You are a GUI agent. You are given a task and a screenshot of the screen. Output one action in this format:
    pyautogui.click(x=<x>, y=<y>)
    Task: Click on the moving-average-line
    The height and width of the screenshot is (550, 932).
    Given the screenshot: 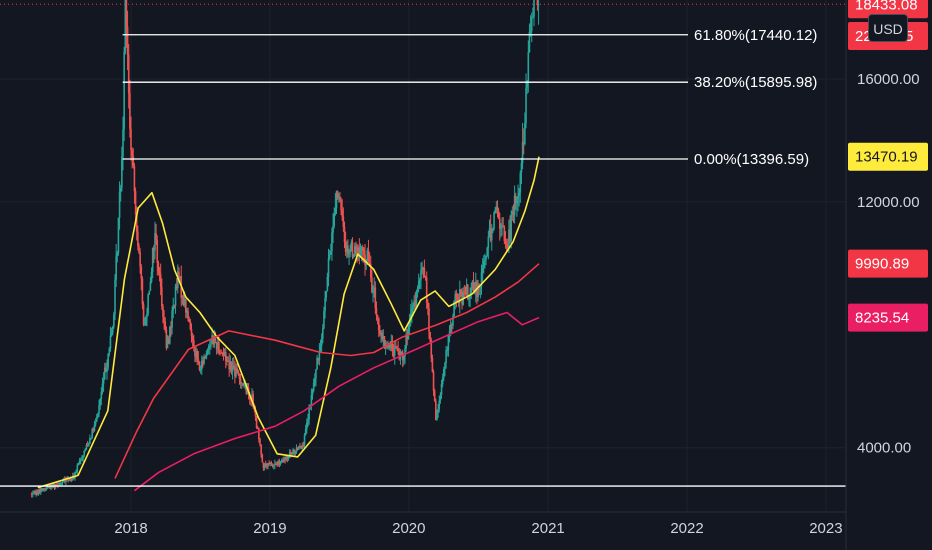 What is the action you would take?
    pyautogui.click(x=336, y=401)
    